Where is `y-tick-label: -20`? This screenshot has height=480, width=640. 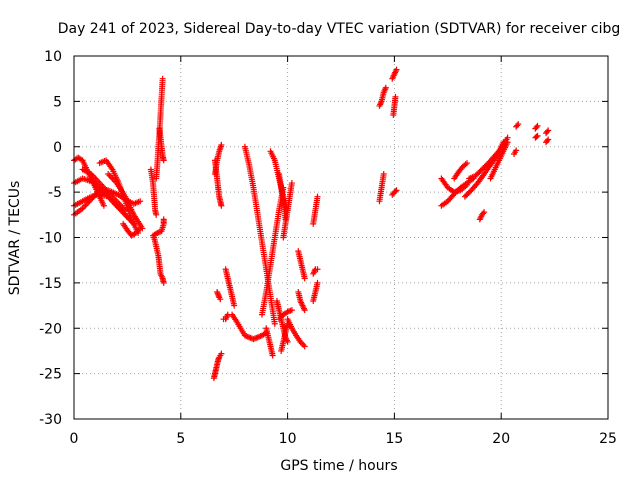 y-tick-label: -20 is located at coordinates (50, 329).